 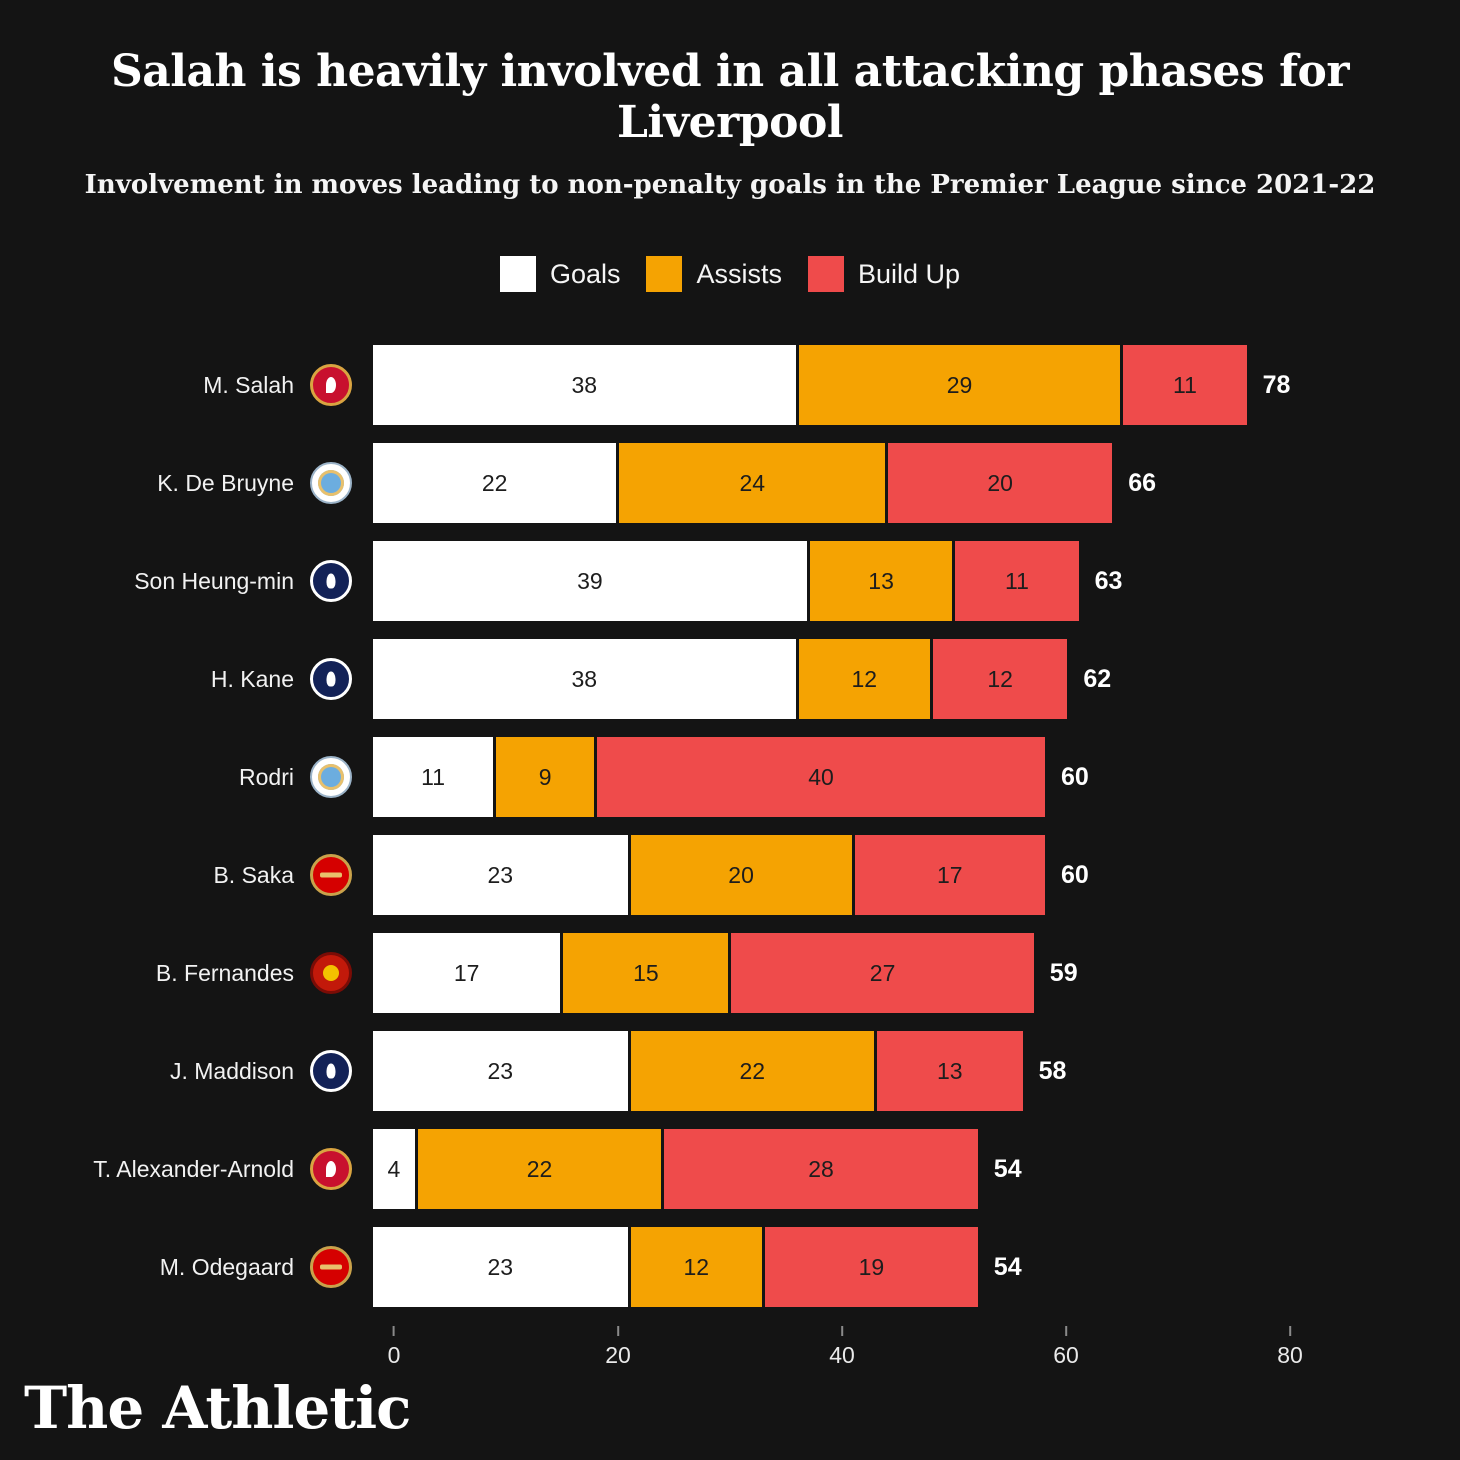 I want to click on bar-segment-buildup: 40, so click(x=820, y=777).